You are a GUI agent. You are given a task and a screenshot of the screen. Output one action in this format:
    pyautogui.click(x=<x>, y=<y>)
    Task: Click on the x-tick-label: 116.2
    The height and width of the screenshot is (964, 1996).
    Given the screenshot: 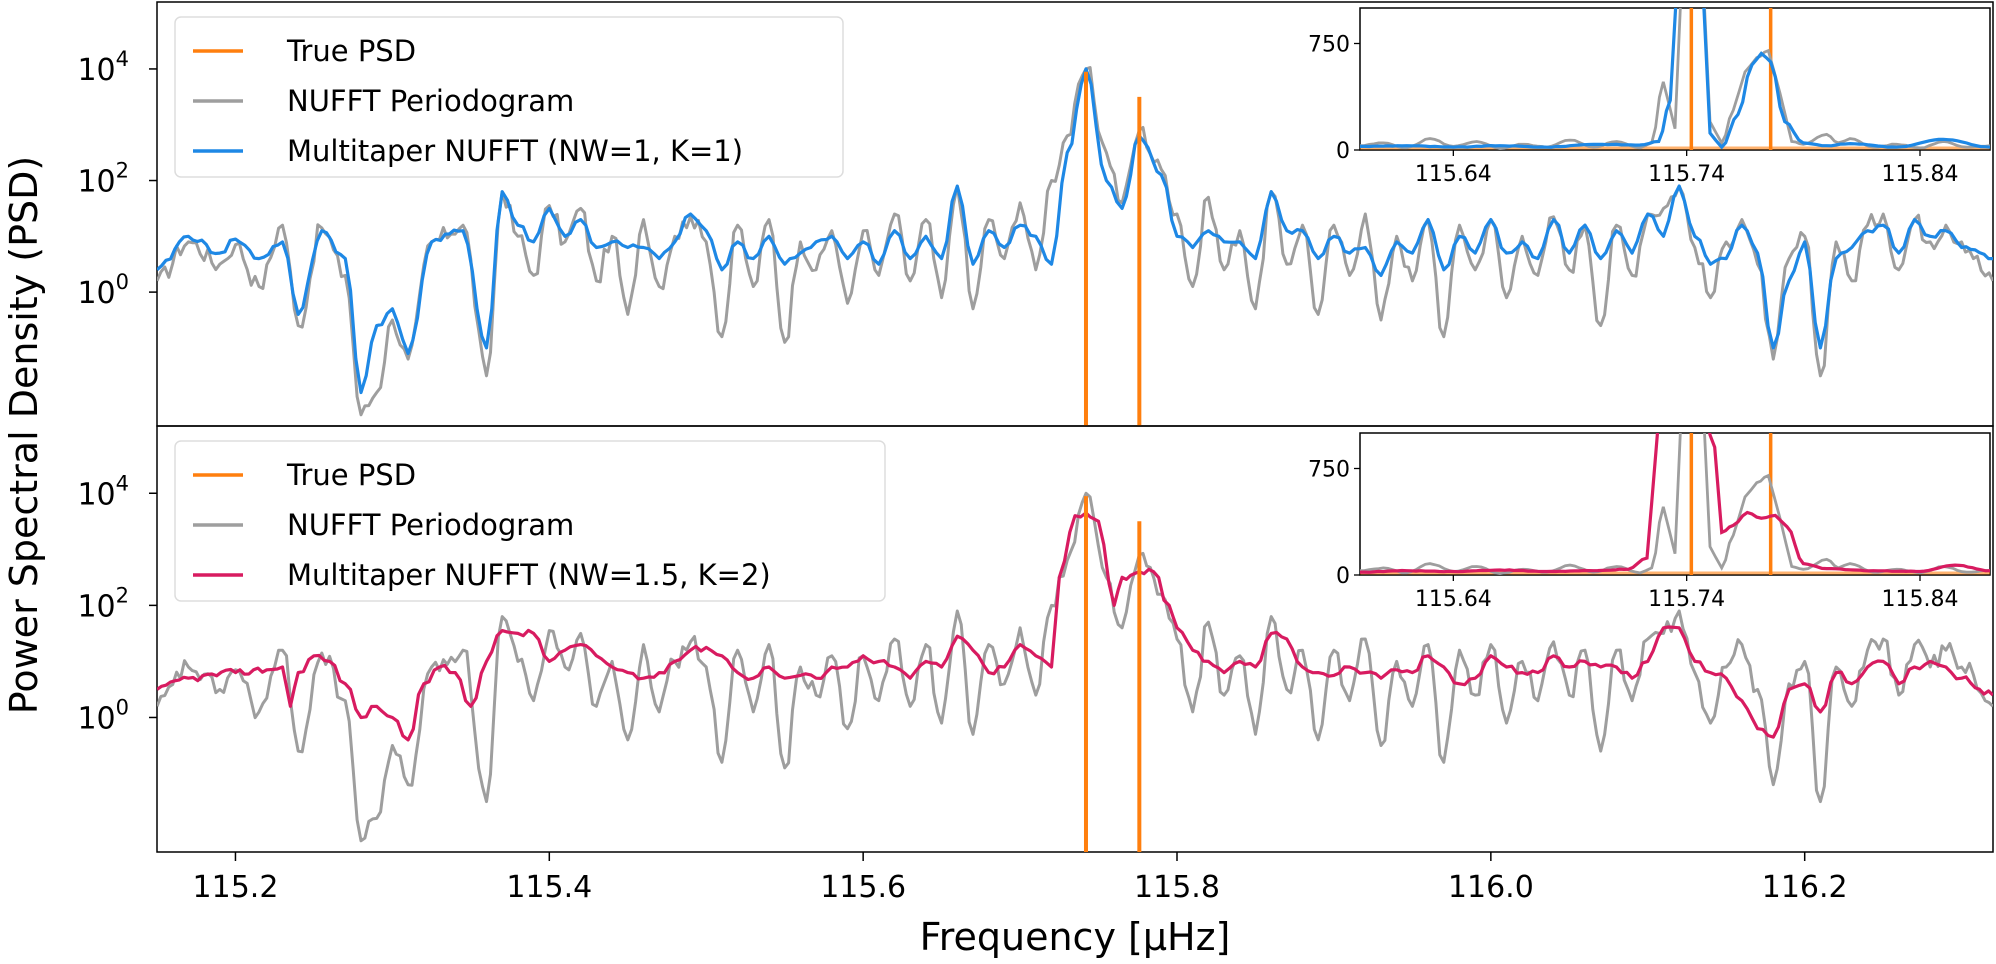 What is the action you would take?
    pyautogui.click(x=1805, y=887)
    